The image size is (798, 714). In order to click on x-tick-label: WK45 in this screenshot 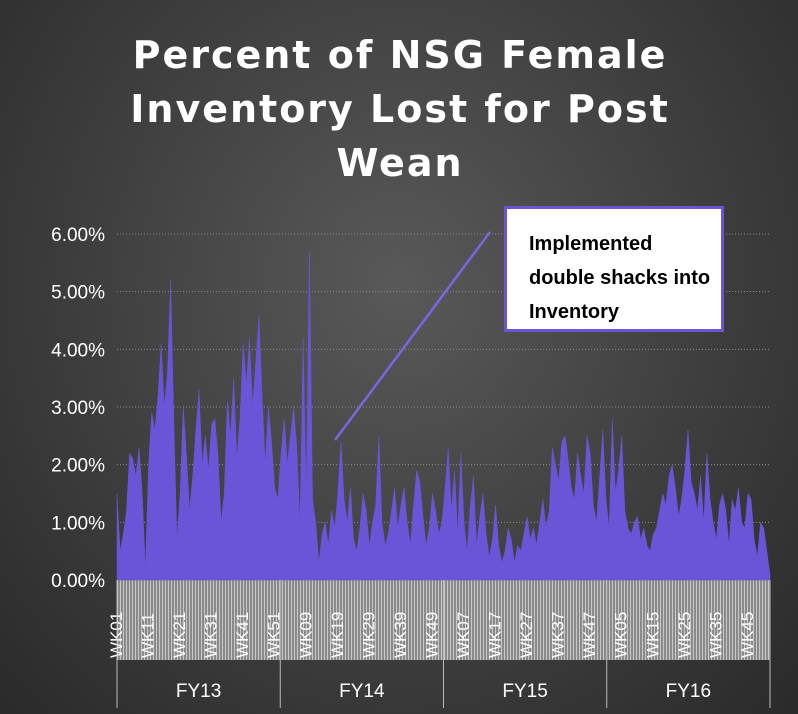, I will do `click(747, 635)`.